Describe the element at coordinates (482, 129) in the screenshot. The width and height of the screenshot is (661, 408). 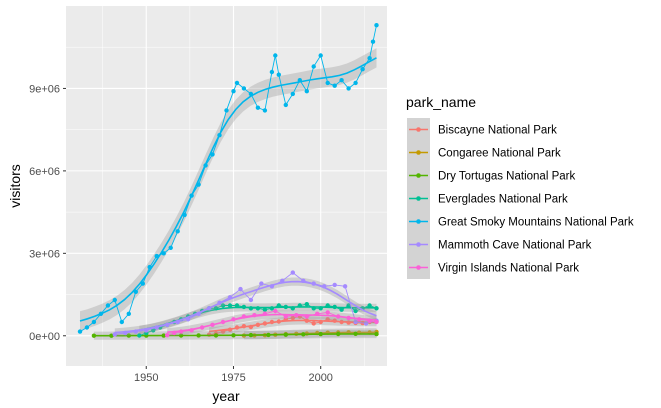
I see `legend-item: Biscayne National Park` at that location.